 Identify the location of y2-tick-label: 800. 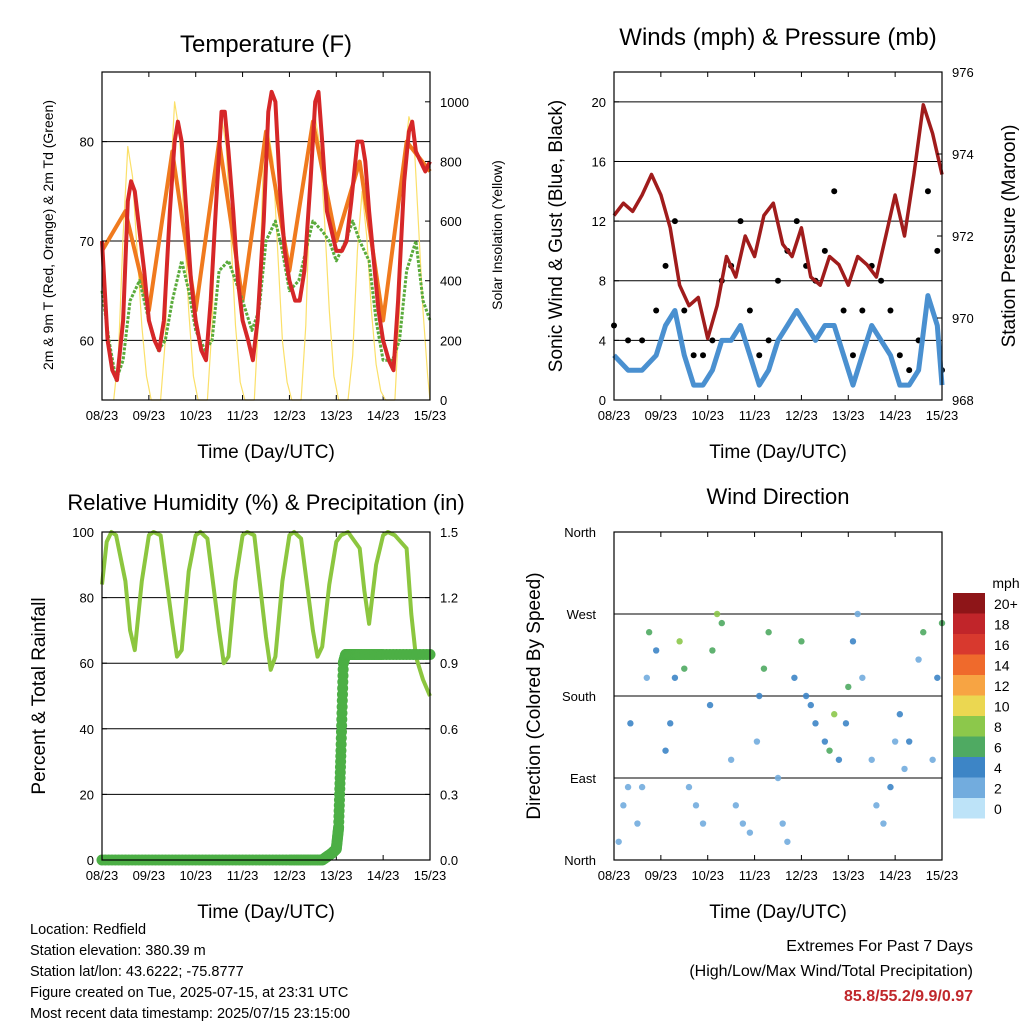
(451, 161).